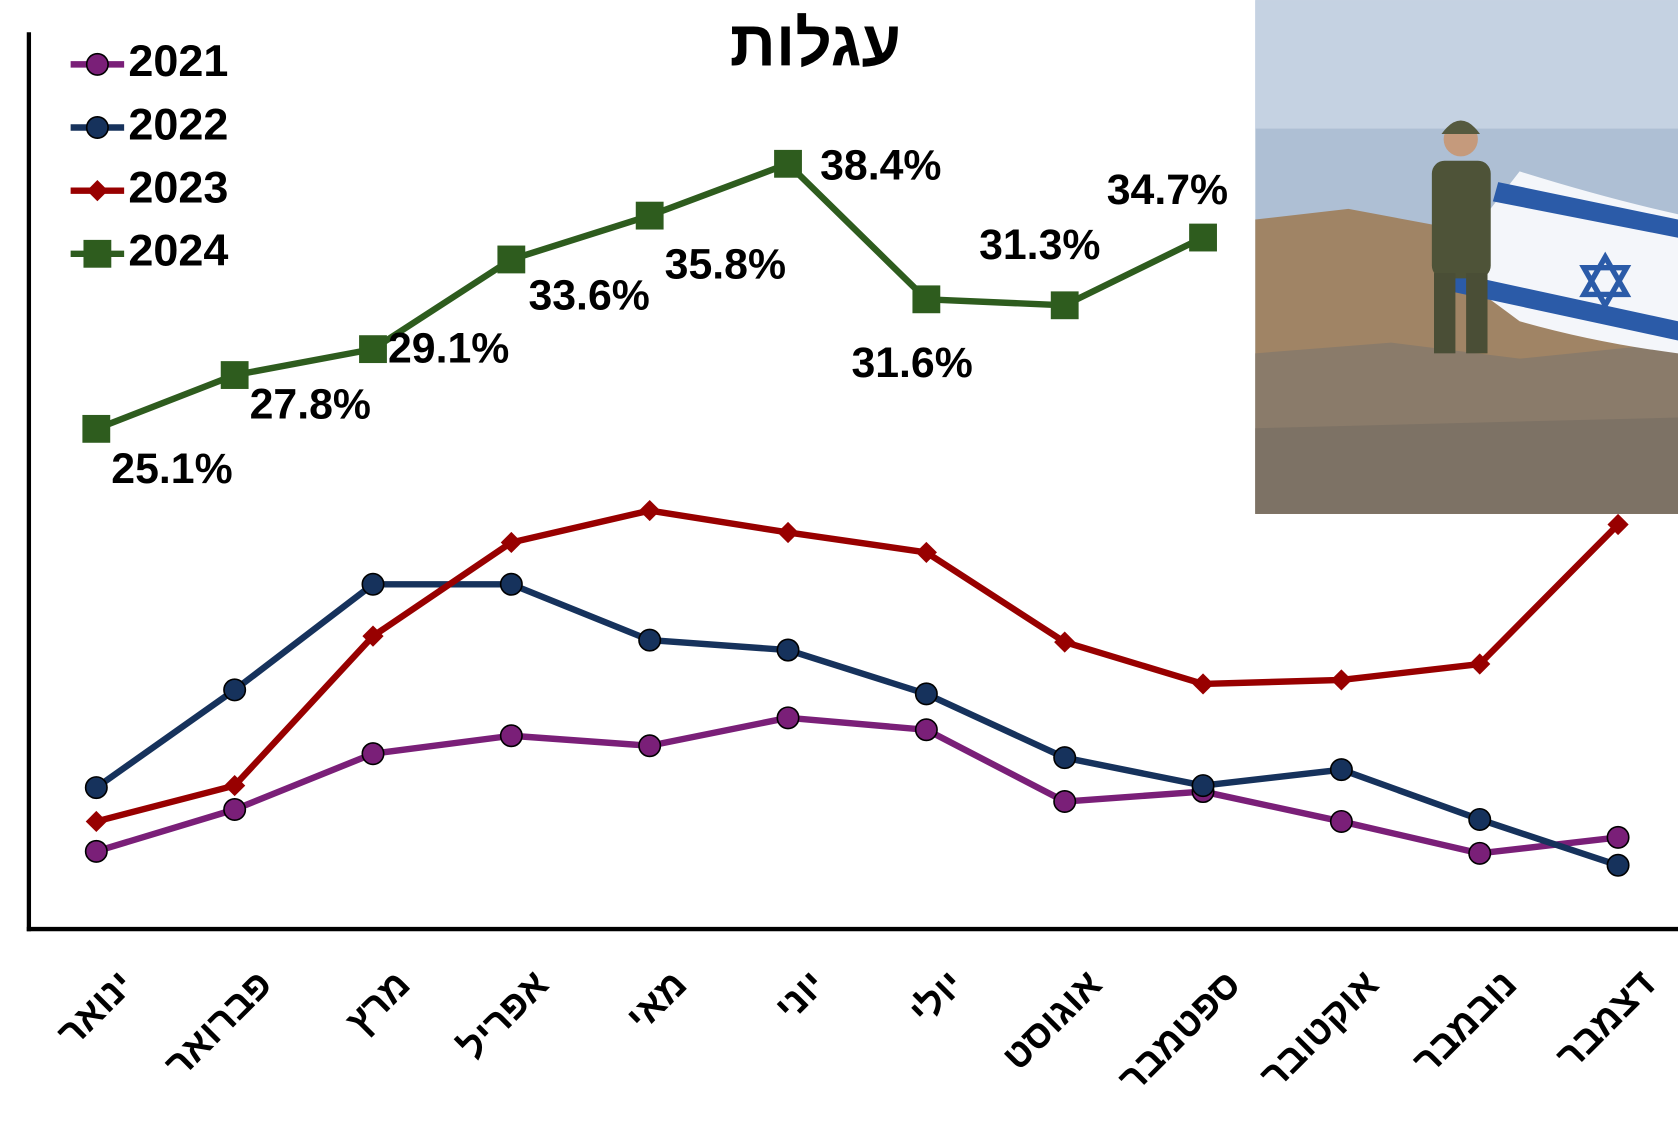 This screenshot has width=1678, height=1124. I want to click on photo, so click(1466, 257).